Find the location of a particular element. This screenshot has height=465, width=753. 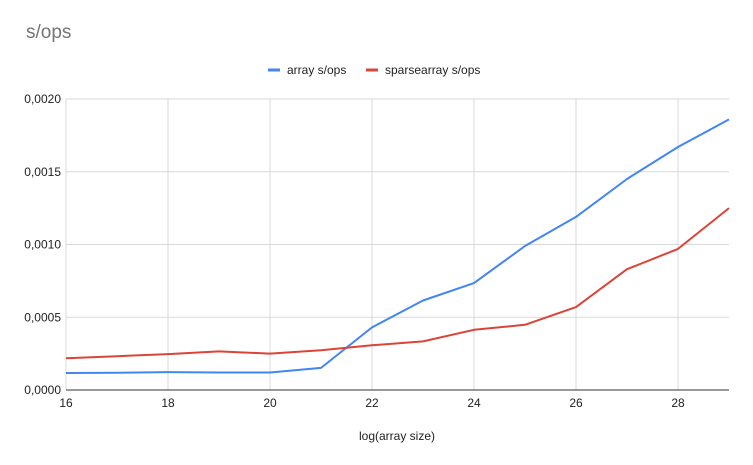

y-tick-label: 0,0015 is located at coordinates (42, 172).